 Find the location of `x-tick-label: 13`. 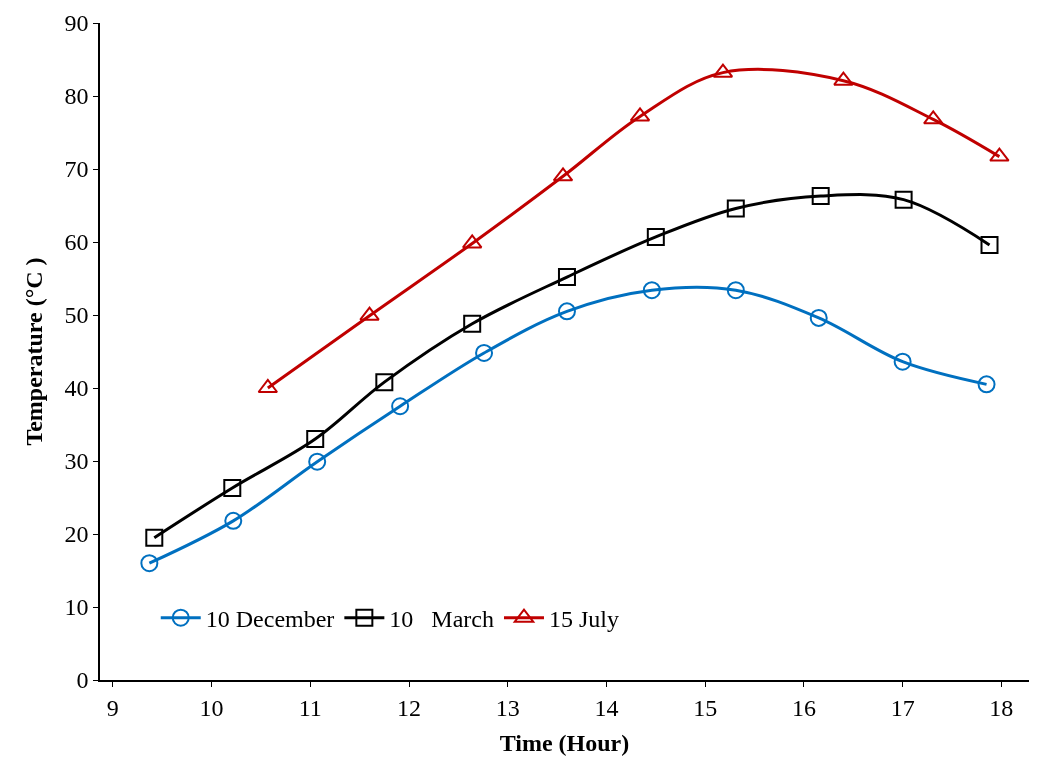

x-tick-label: 13 is located at coordinates (507, 707).